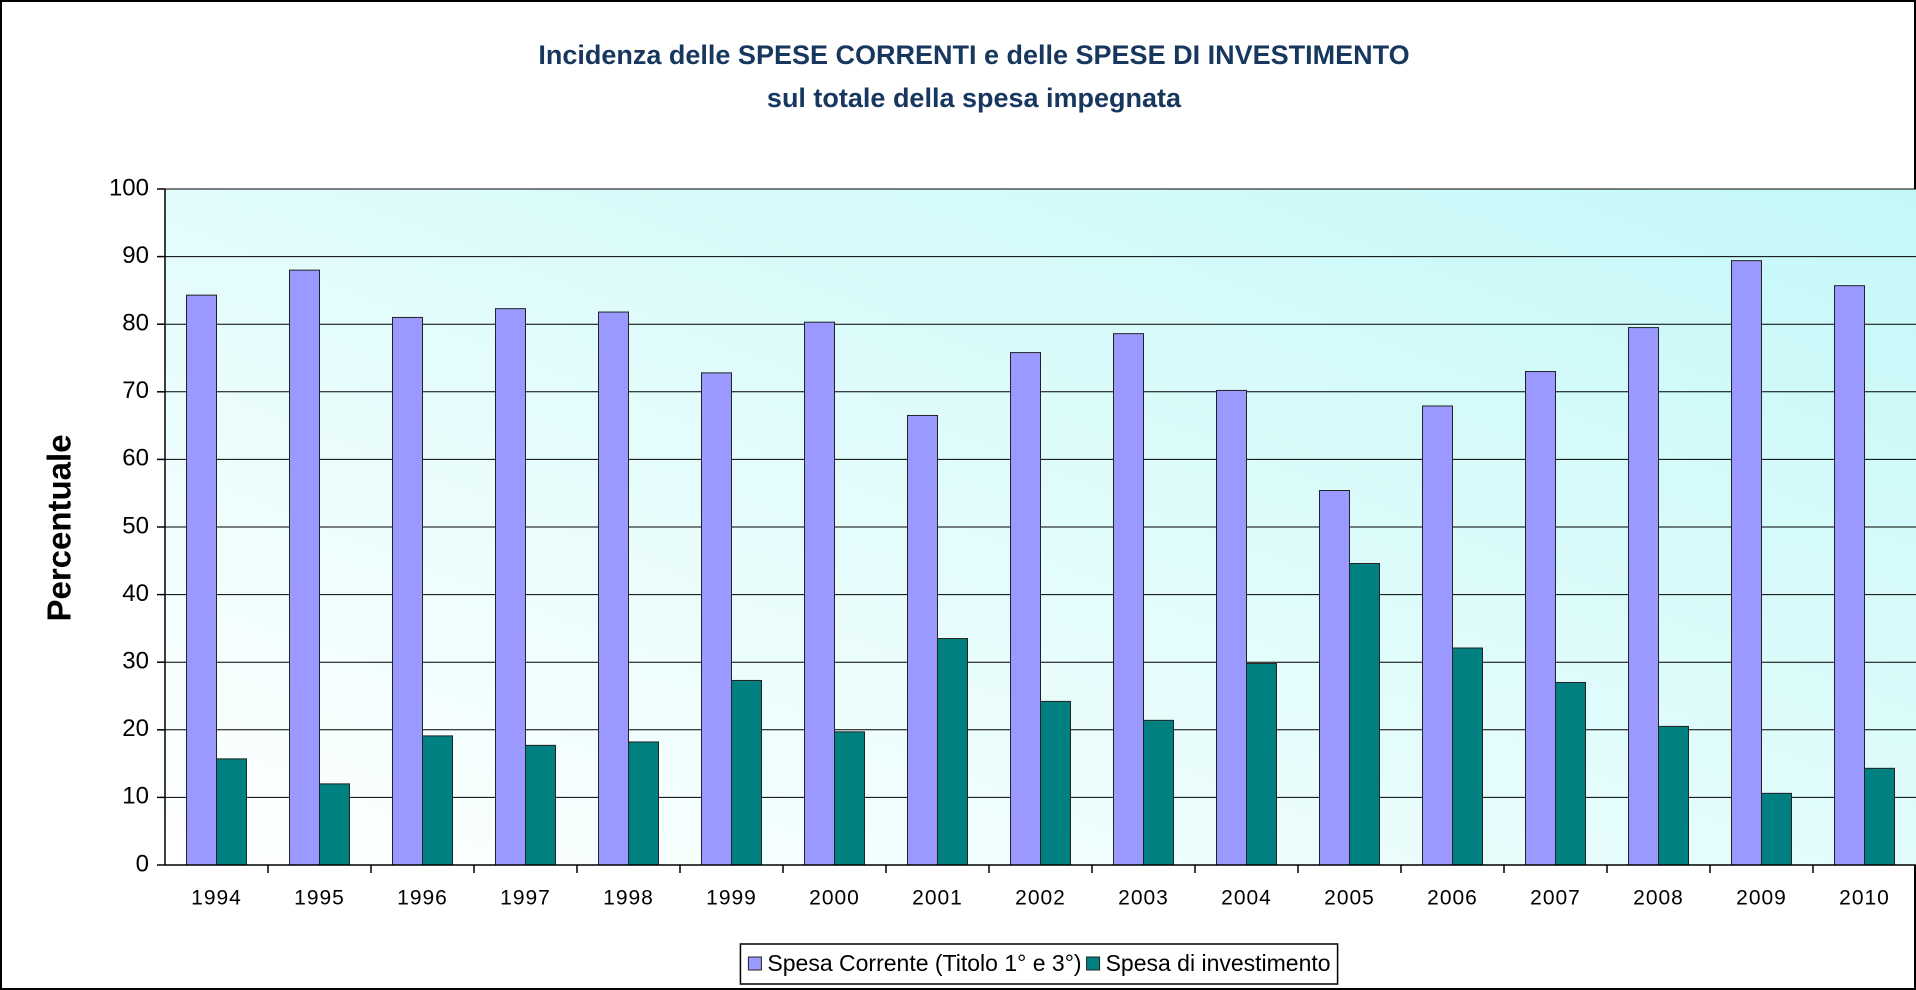 The width and height of the screenshot is (1916, 990). What do you see at coordinates (129, 187) in the screenshot?
I see `y-tick-label: 100` at bounding box center [129, 187].